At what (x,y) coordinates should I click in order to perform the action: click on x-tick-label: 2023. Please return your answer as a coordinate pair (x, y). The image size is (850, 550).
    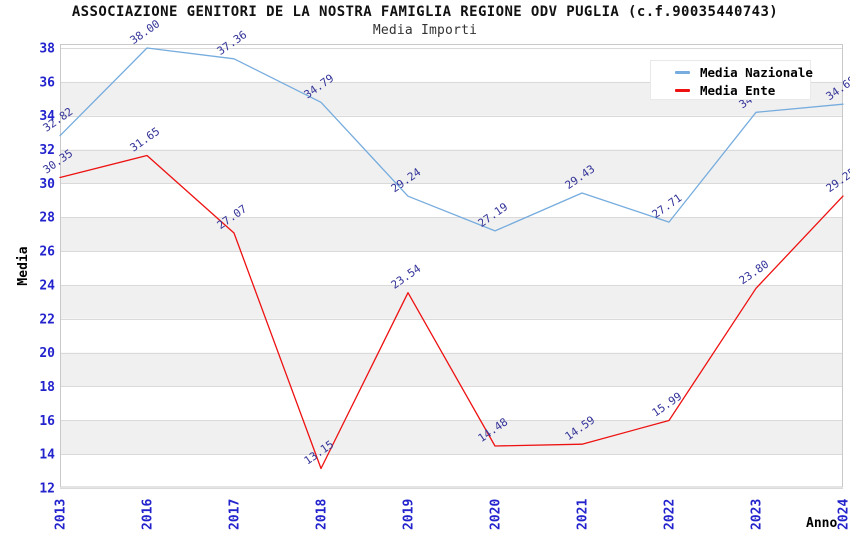
    Looking at the image, I should click on (757, 514).